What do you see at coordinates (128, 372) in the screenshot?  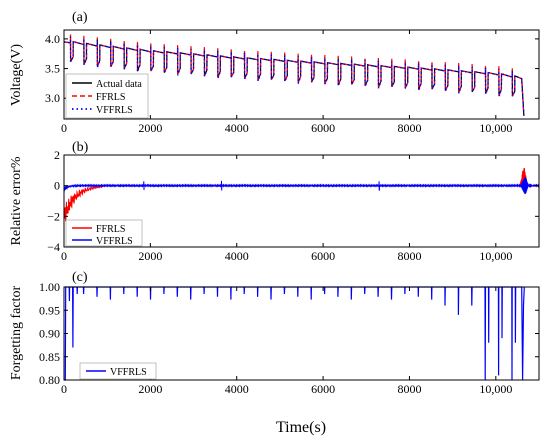 I see `legend-label-c-vffrls: VFFRLS` at bounding box center [128, 372].